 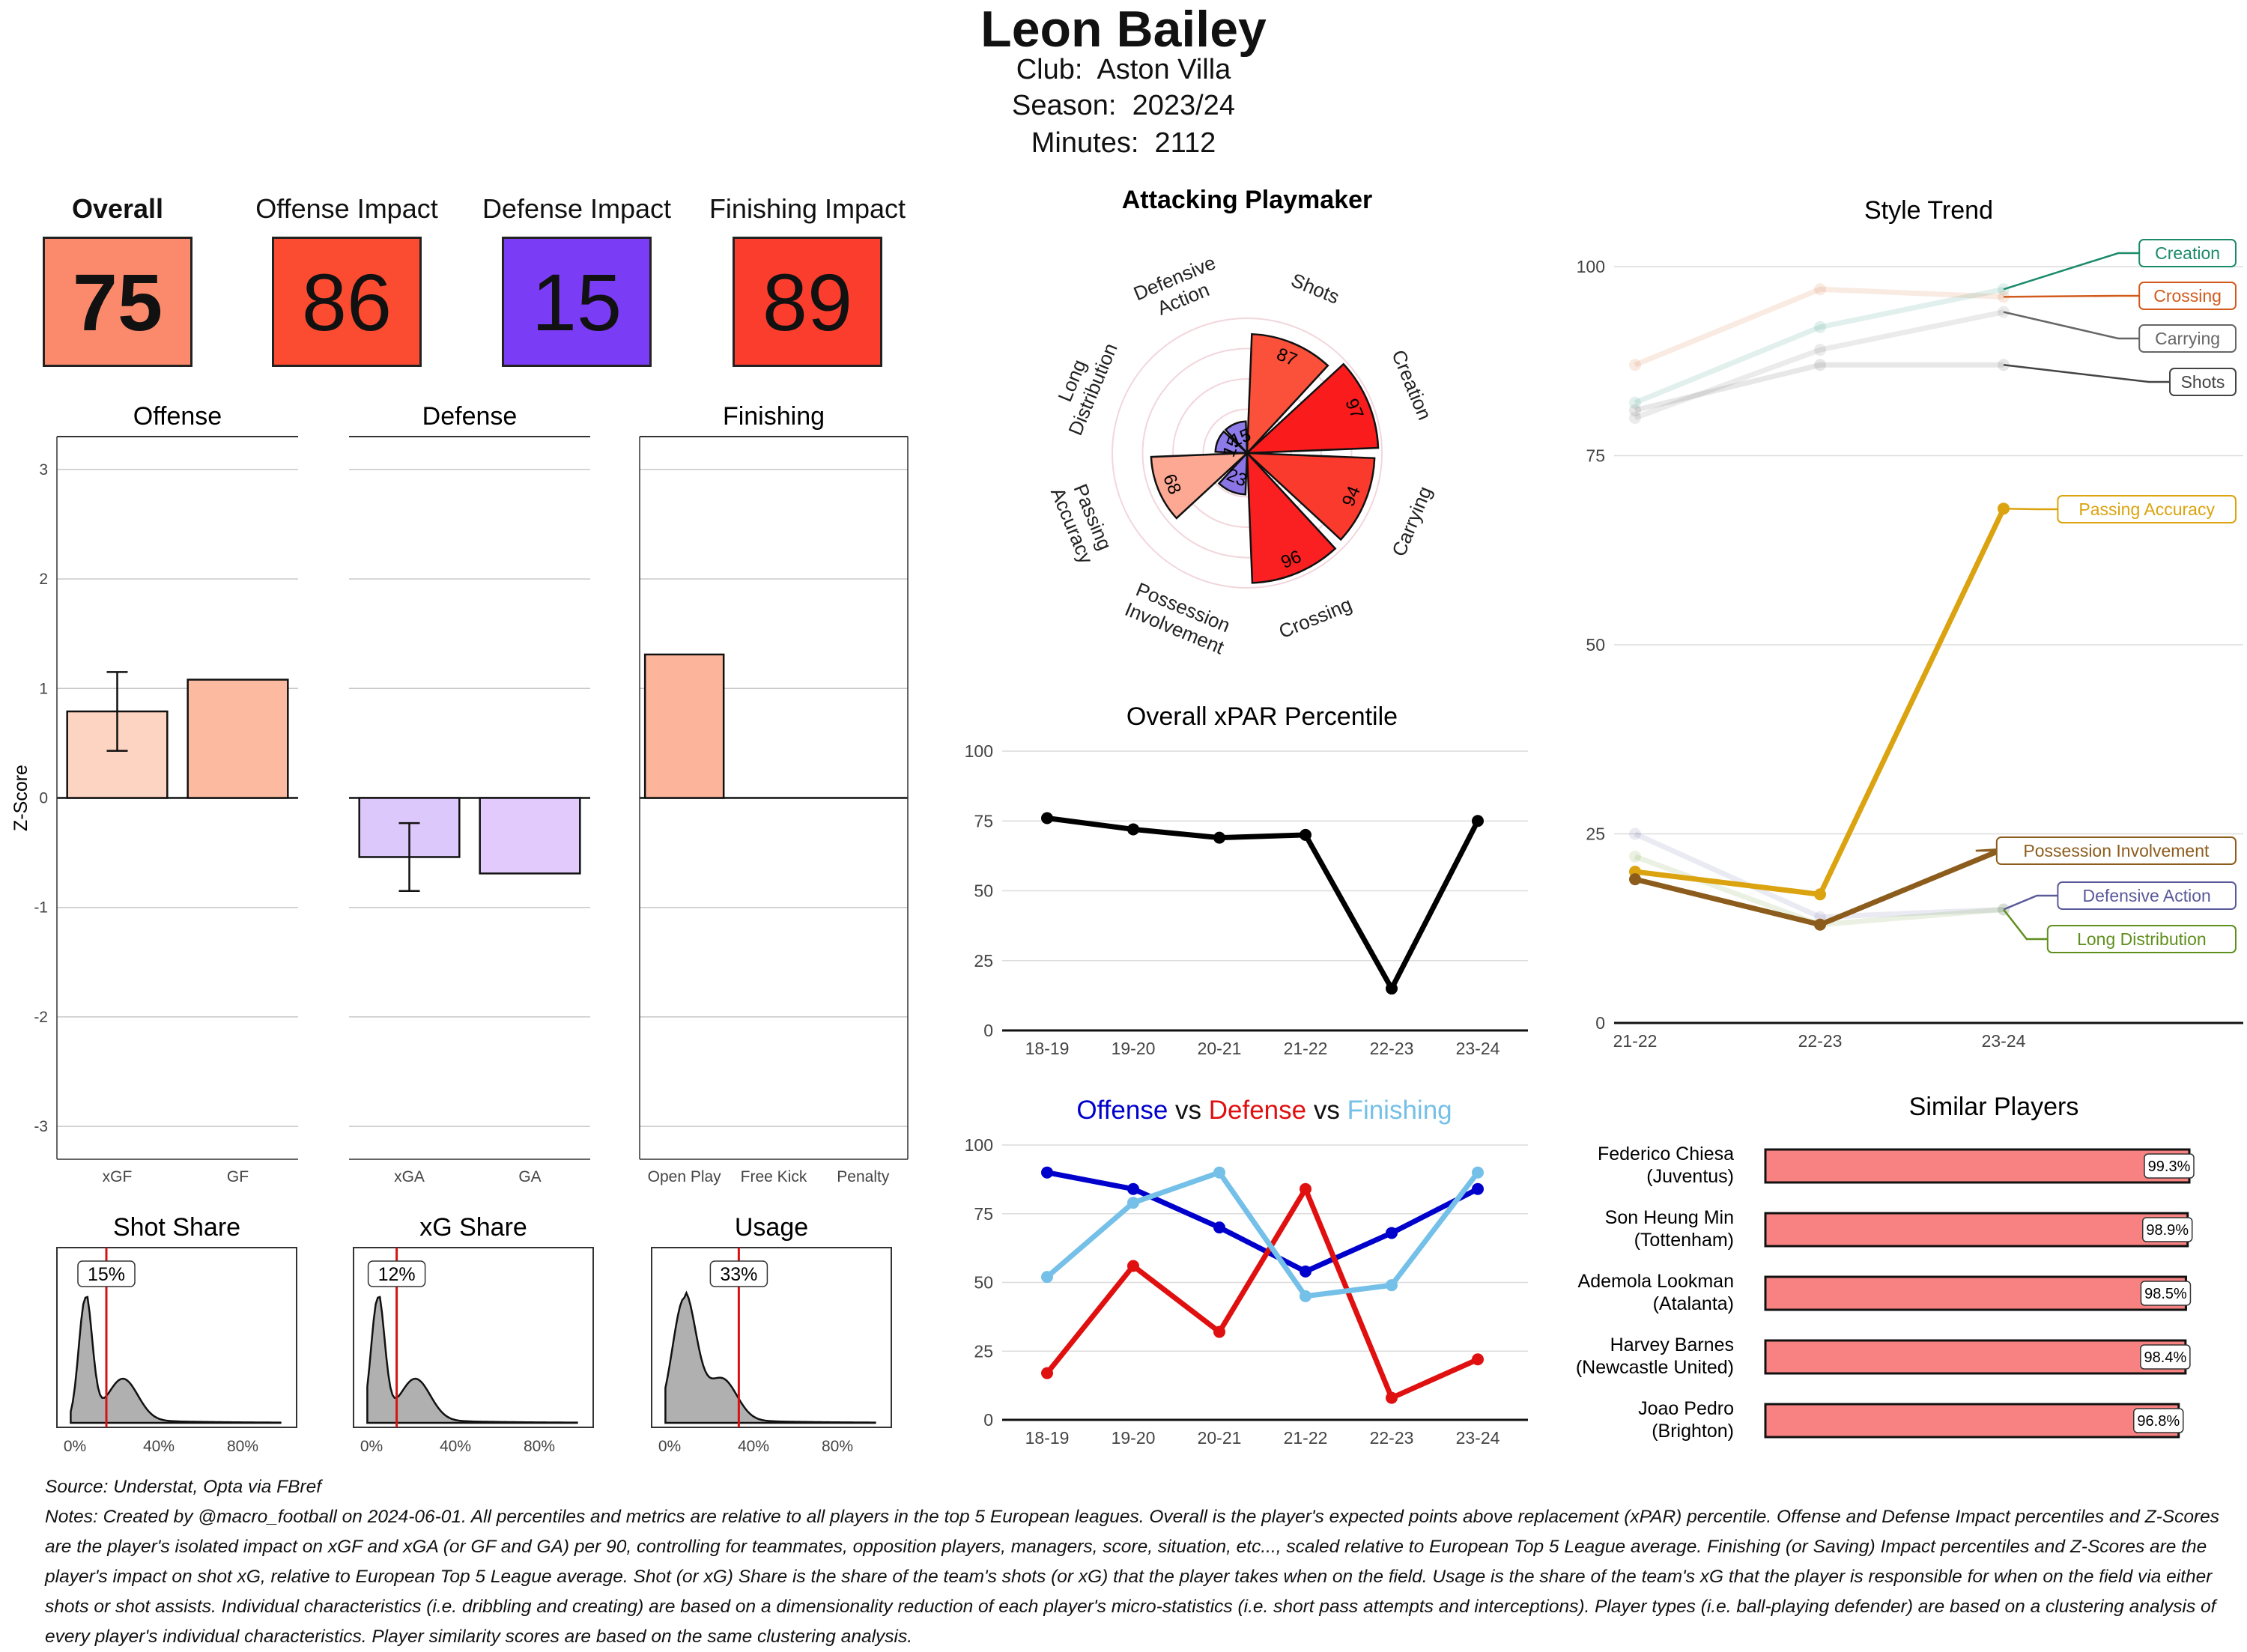 I want to click on similar-player-team: (Tottenham), so click(x=1684, y=1240).